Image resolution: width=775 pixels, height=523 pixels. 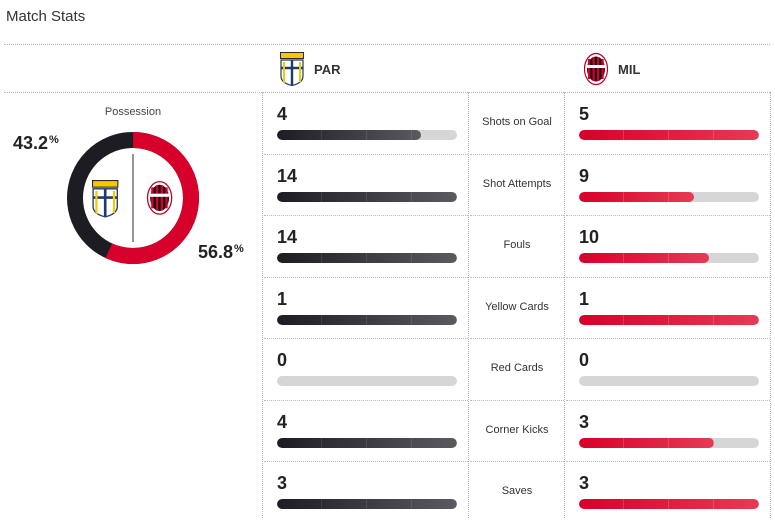 I want to click on stat-label: Yellow Cards, so click(x=517, y=307).